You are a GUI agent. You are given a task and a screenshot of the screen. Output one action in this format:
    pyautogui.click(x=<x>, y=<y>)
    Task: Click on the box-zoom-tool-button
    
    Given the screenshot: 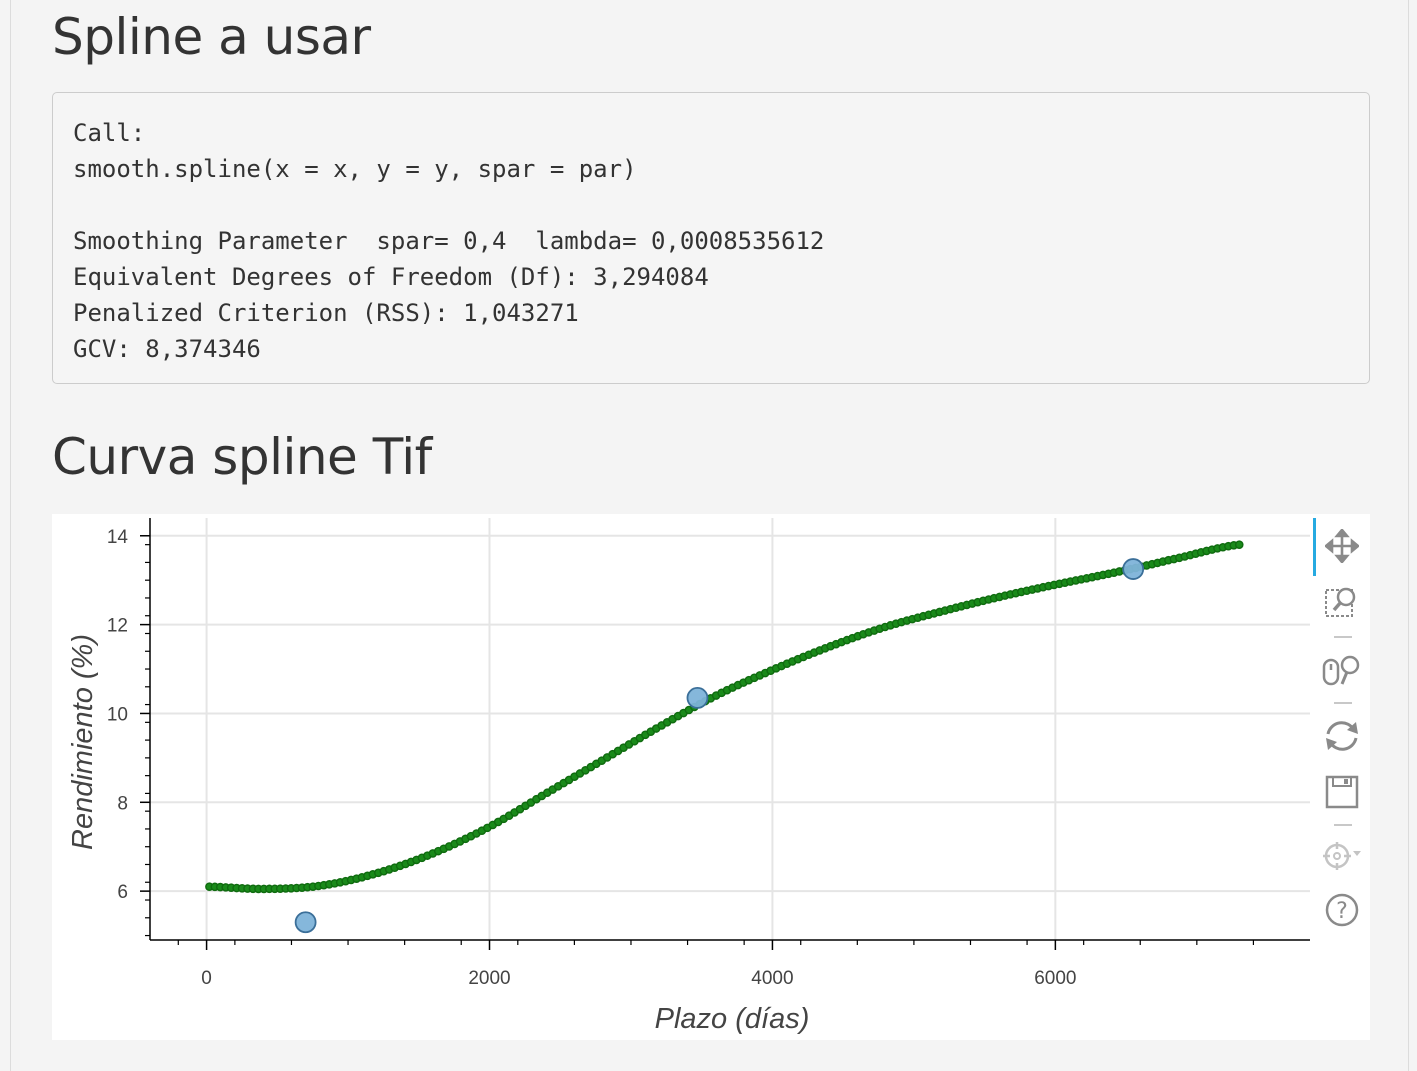 What is the action you would take?
    pyautogui.click(x=1342, y=602)
    